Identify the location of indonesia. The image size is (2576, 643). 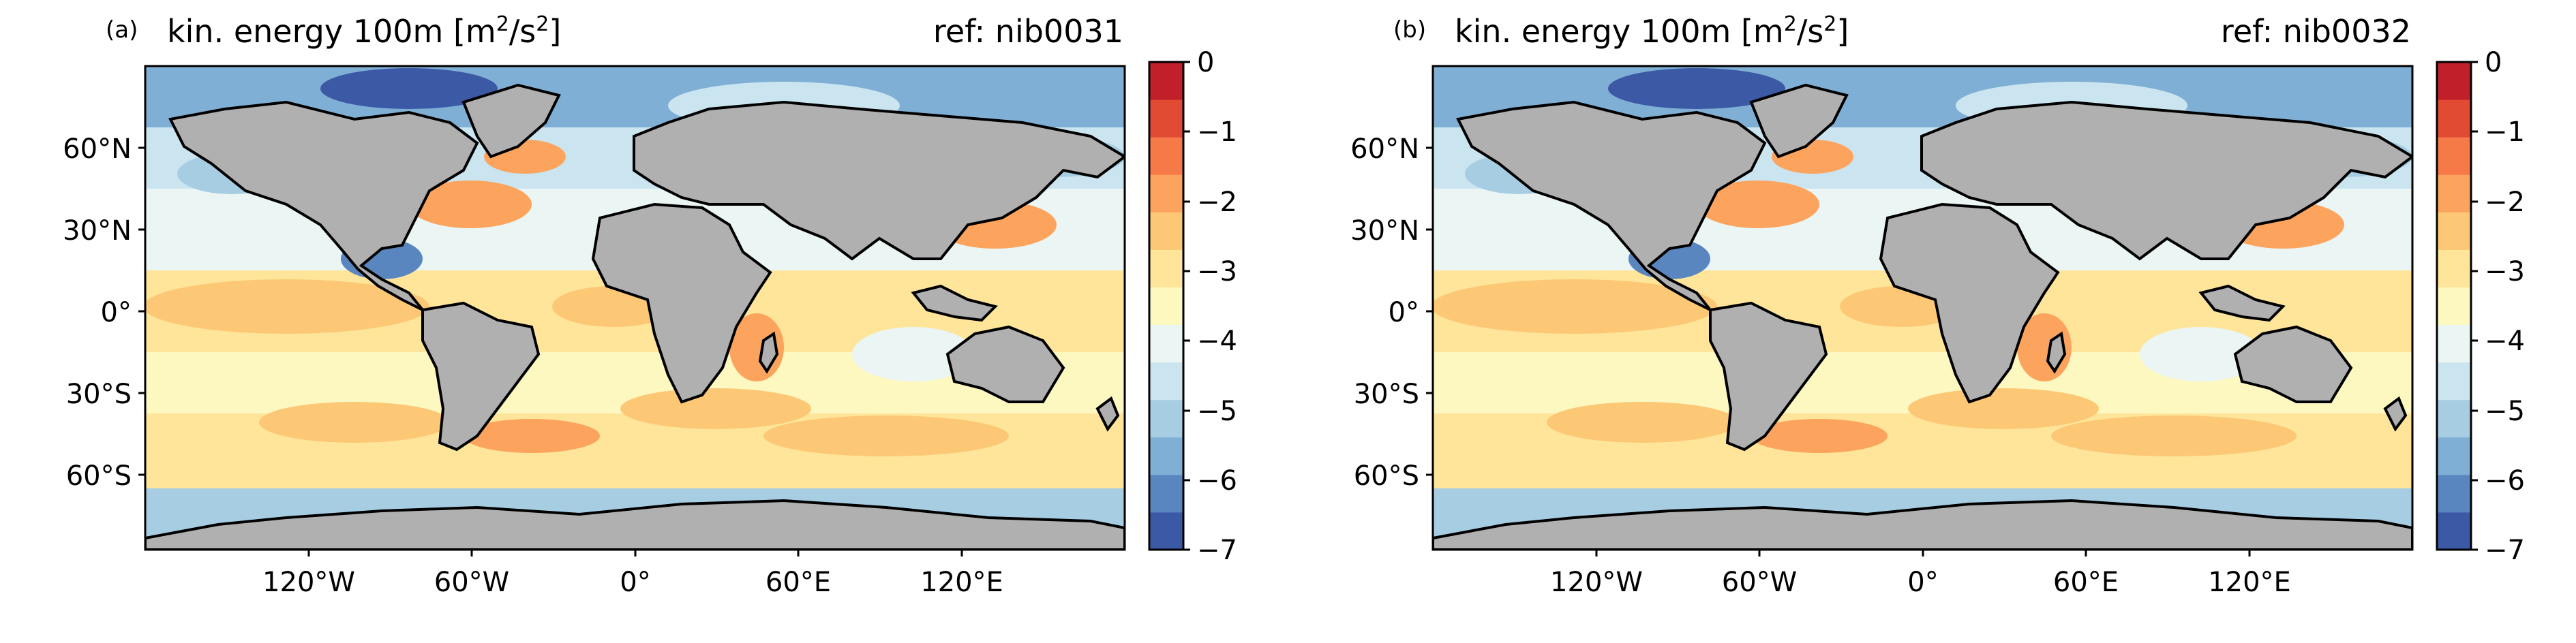
(954, 303).